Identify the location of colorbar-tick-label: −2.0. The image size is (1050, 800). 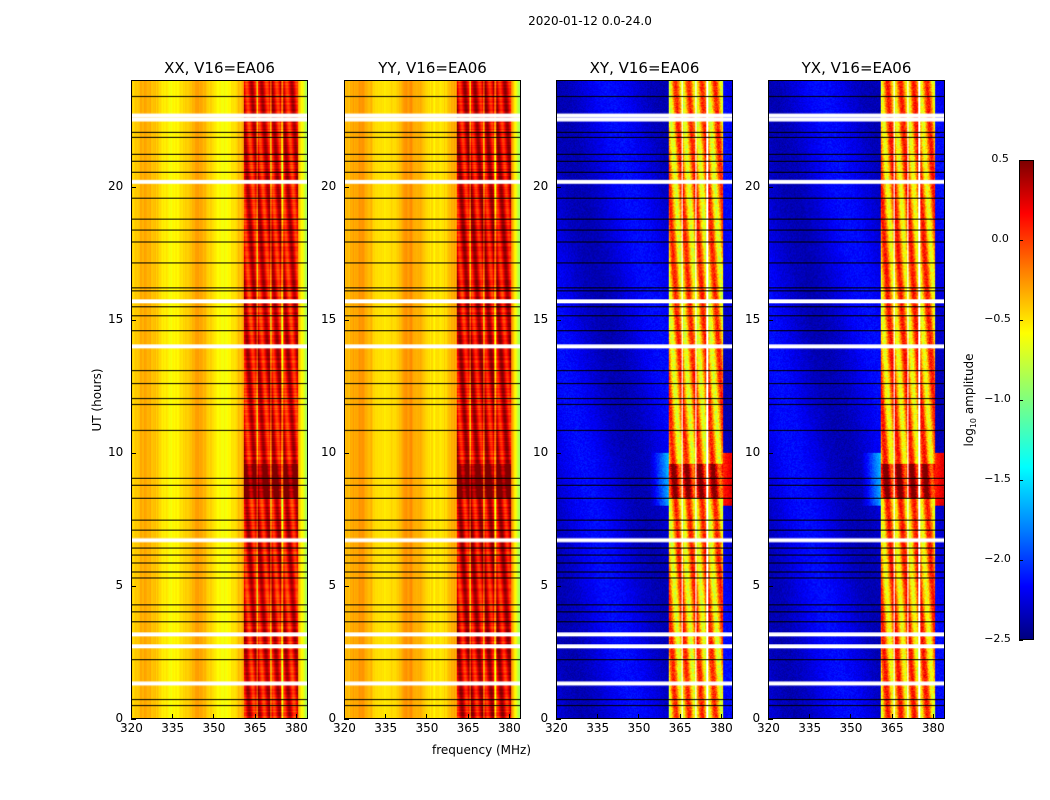
(997, 558).